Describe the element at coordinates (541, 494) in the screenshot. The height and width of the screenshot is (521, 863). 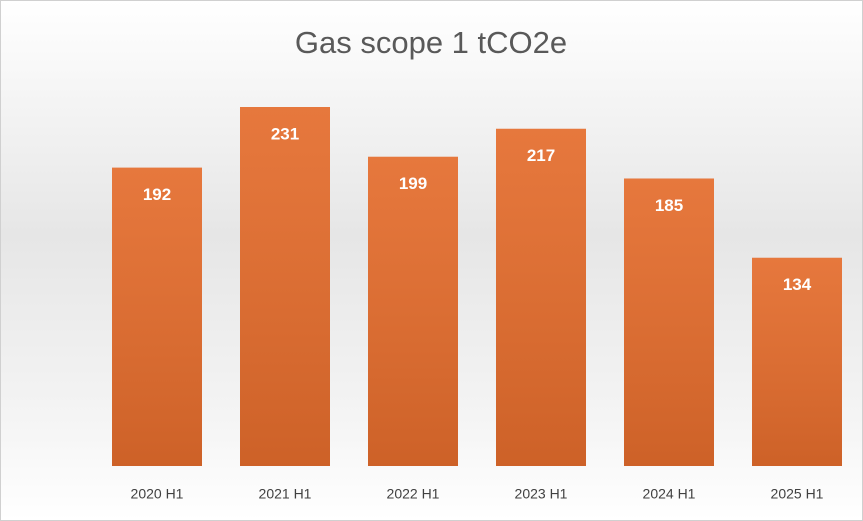
I see `x-tick-label: 2023 H1` at that location.